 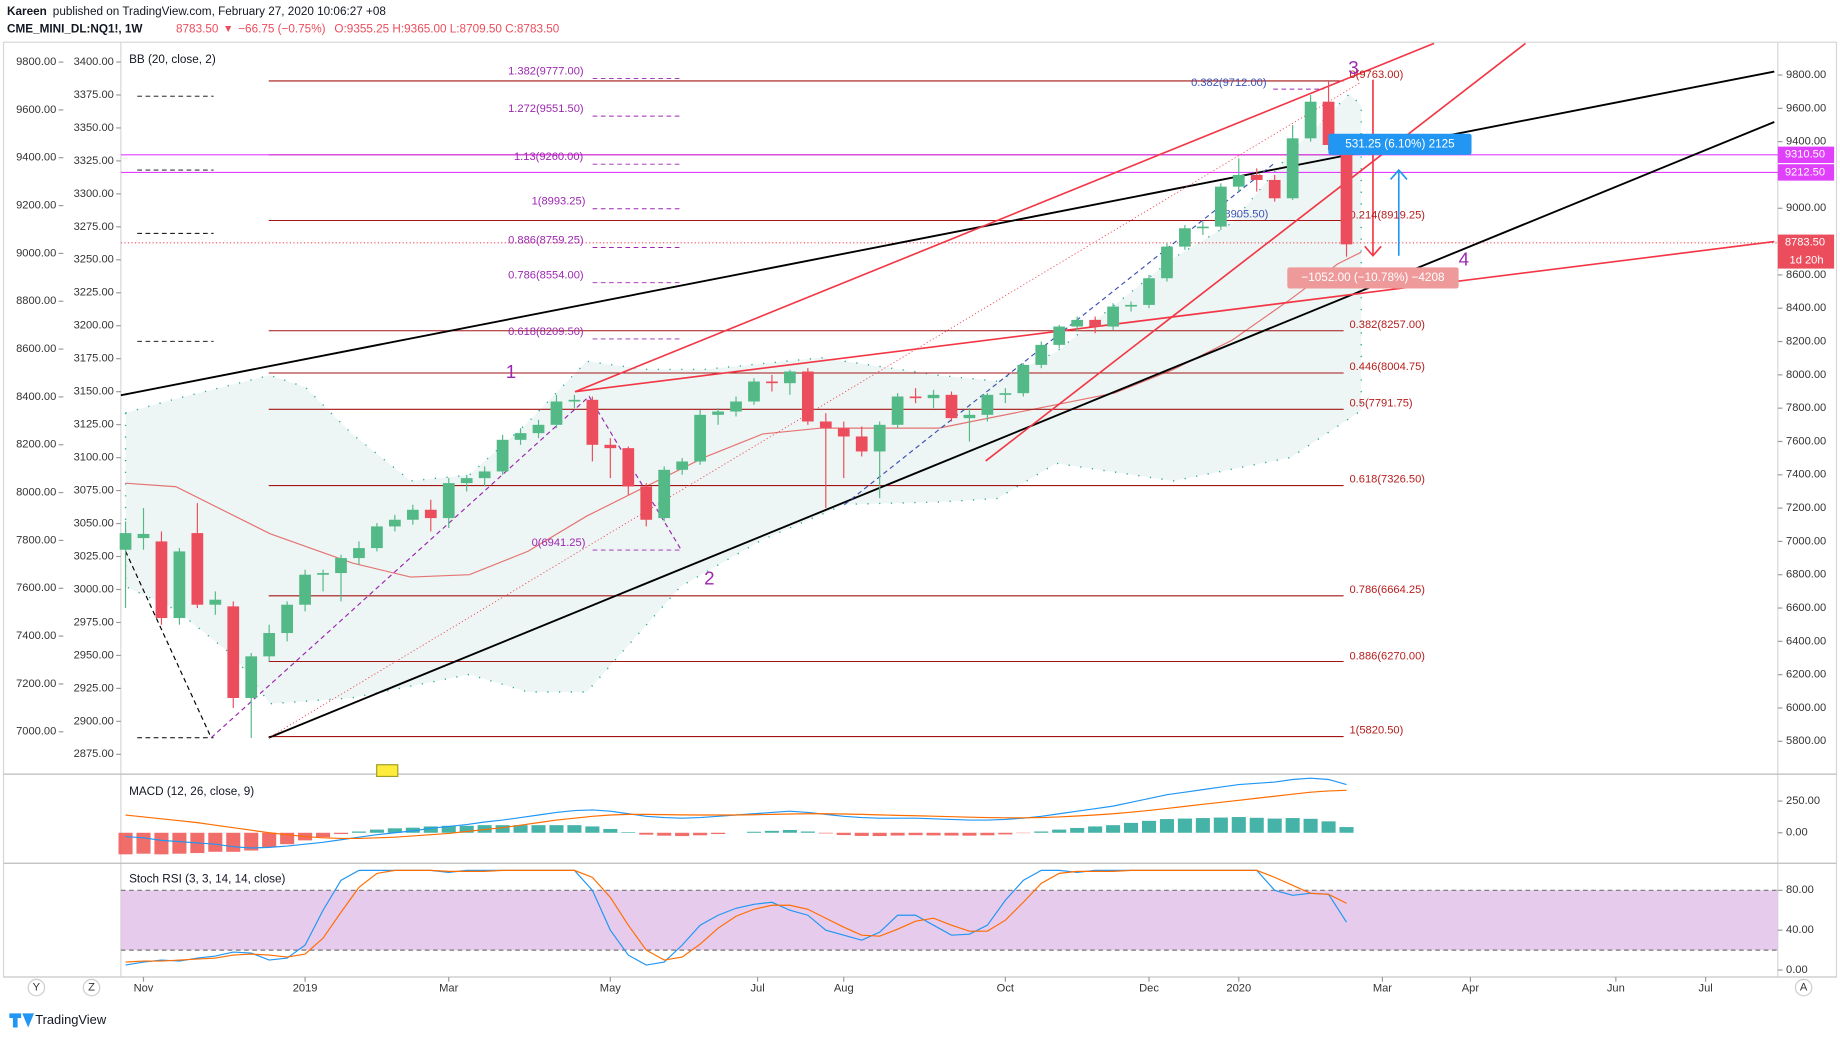 I want to click on y-tick-label: 5800.00, so click(x=1806, y=741).